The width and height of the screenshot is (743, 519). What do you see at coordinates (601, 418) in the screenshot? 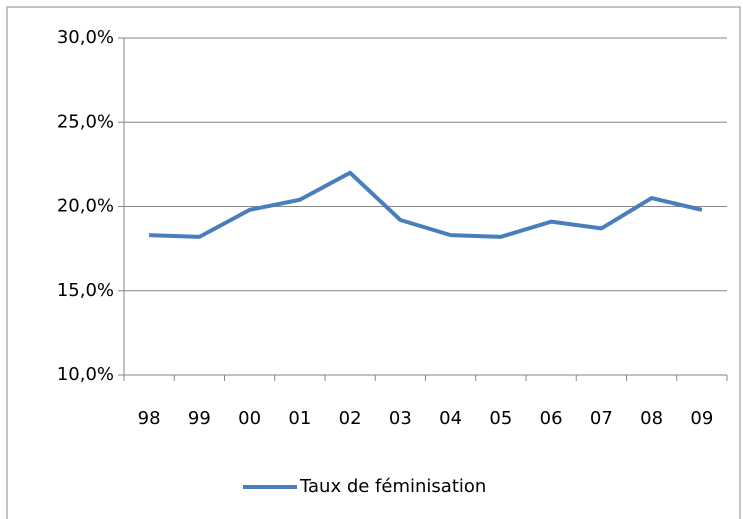
I see `x-tick-label: 07` at bounding box center [601, 418].